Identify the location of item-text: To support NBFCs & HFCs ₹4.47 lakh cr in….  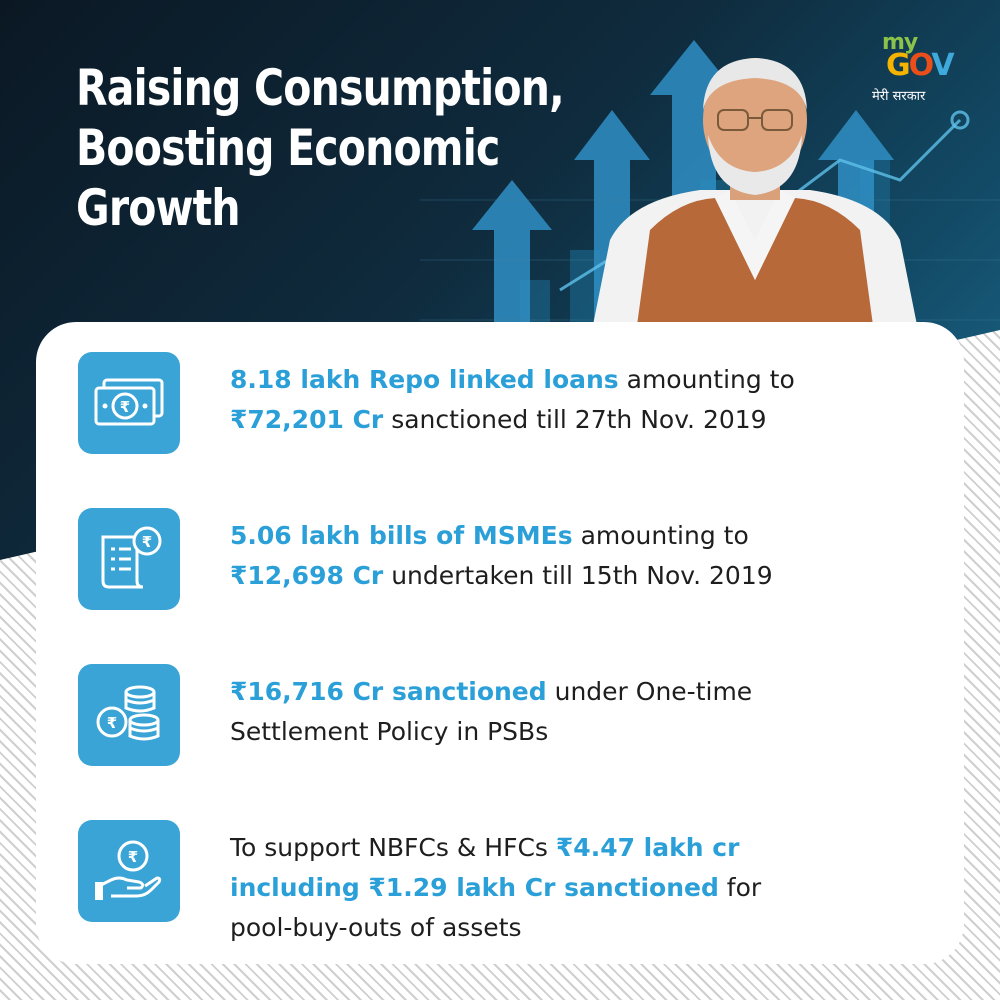
(496, 887).